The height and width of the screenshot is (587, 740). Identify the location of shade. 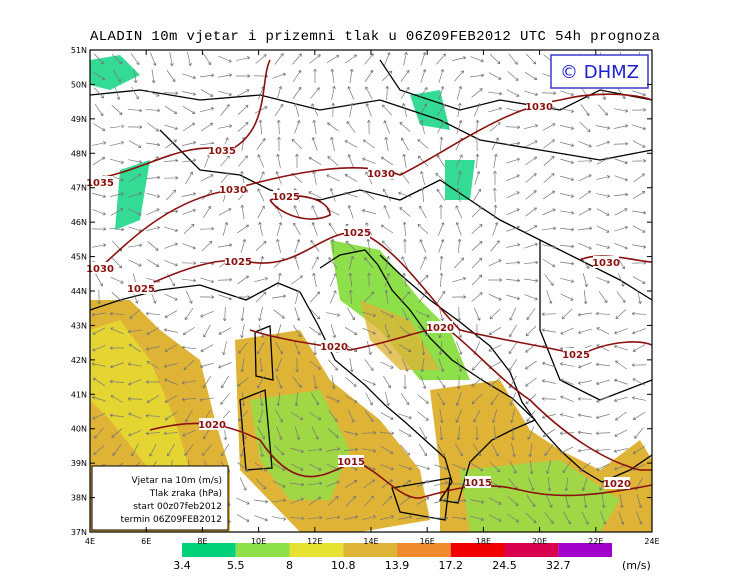
(300, 445).